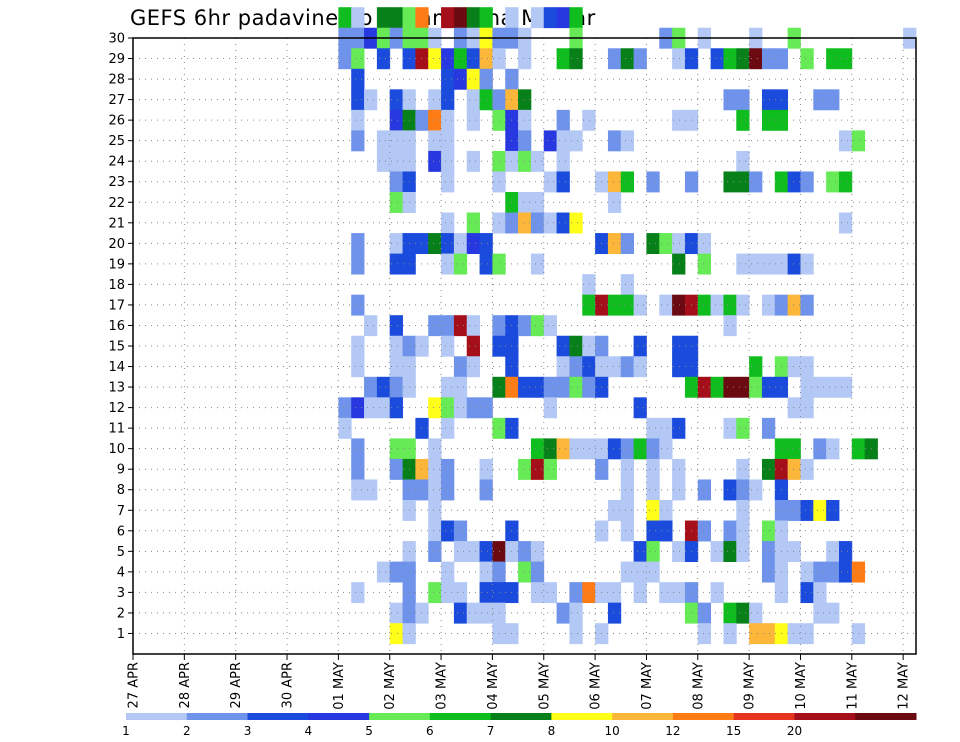 The image size is (960, 742). I want to click on colorbar-label: 12, so click(672, 731).